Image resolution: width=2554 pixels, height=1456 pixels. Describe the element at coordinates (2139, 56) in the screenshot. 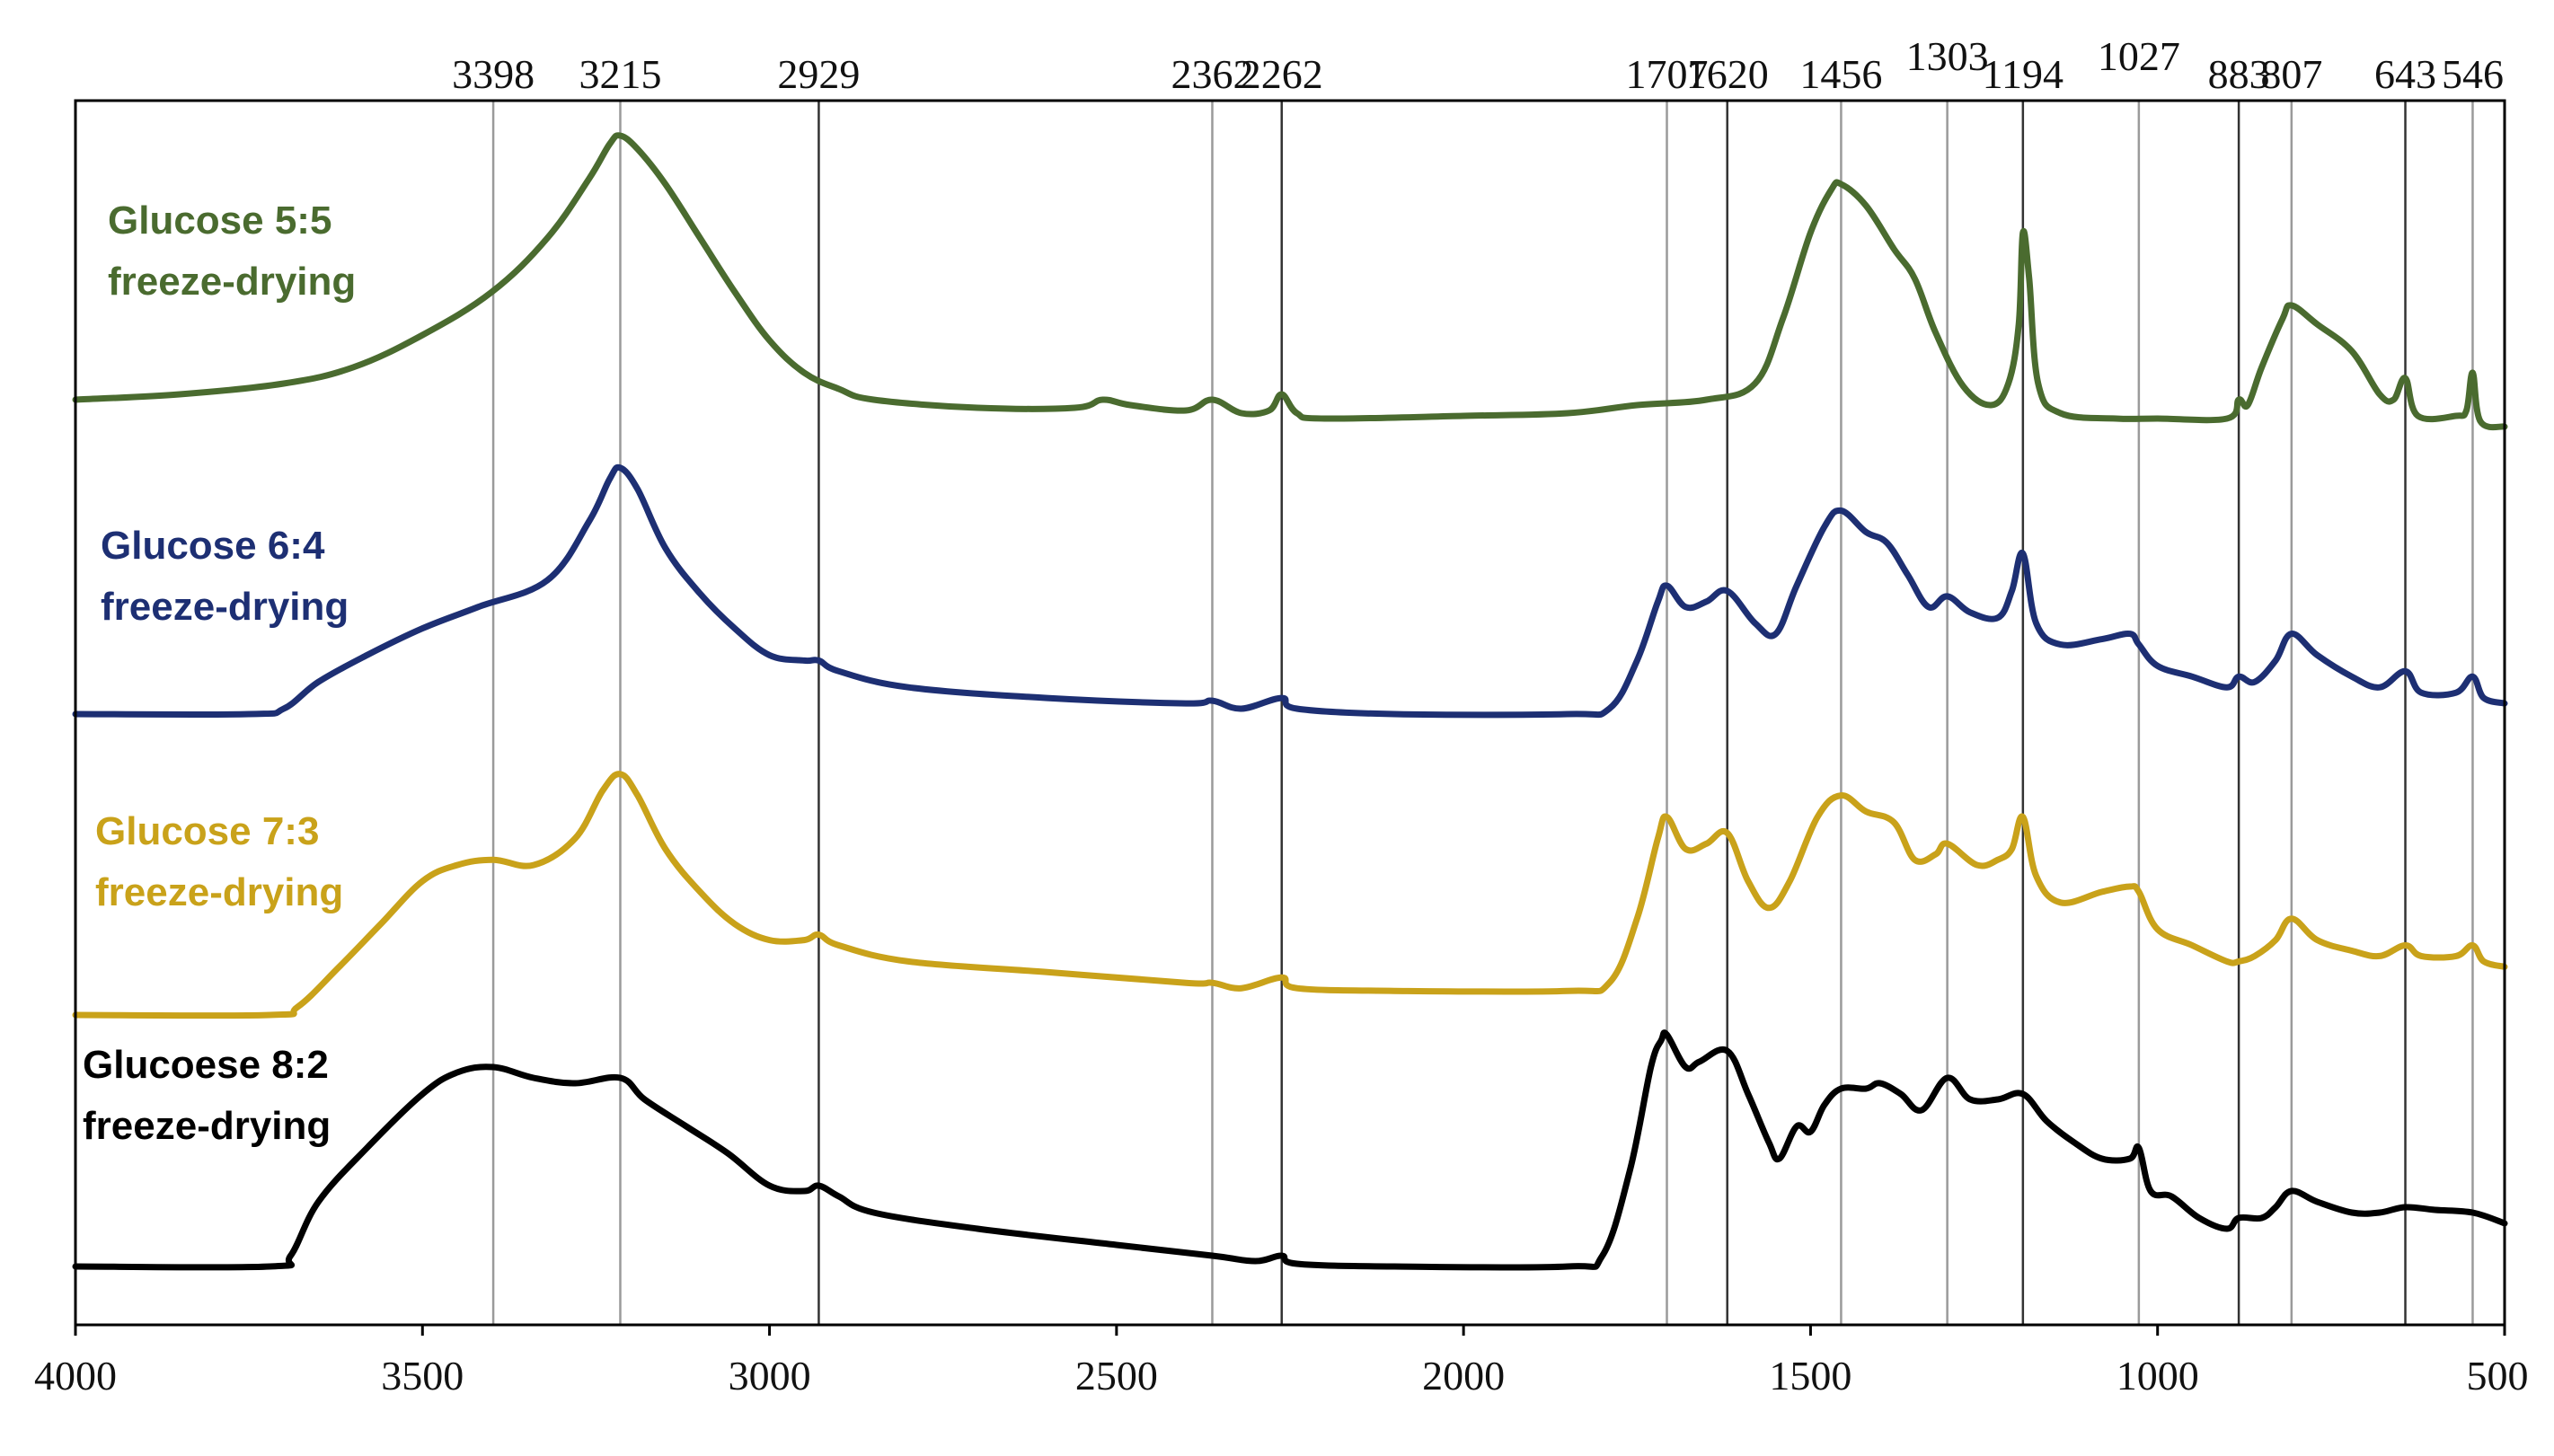

I see `peak-label-1027: 1027` at that location.